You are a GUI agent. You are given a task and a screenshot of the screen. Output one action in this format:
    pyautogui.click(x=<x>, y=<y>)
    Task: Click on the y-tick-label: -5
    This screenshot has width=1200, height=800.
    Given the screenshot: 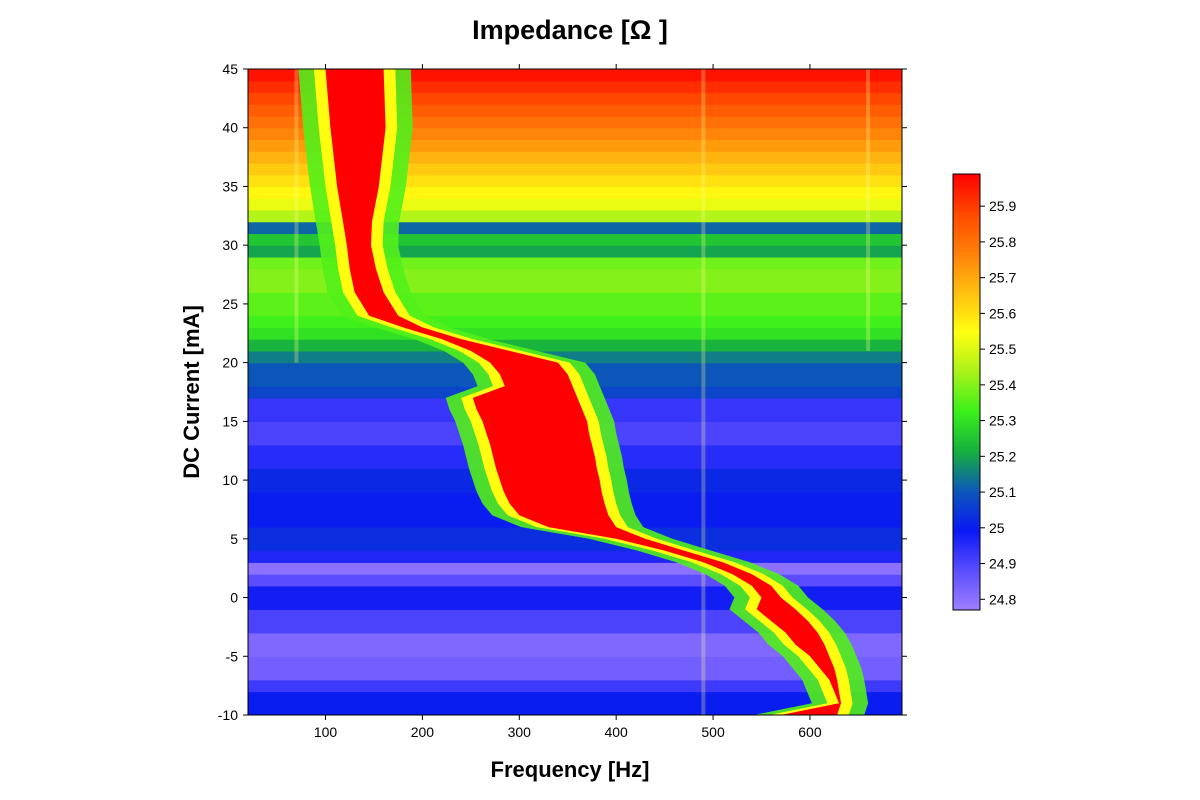 What is the action you would take?
    pyautogui.click(x=232, y=656)
    